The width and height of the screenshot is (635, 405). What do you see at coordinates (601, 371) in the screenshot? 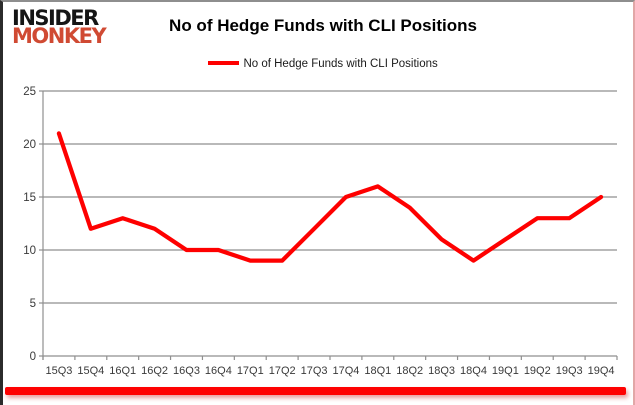
I see `x-tick-label: 19Q4` at bounding box center [601, 371].